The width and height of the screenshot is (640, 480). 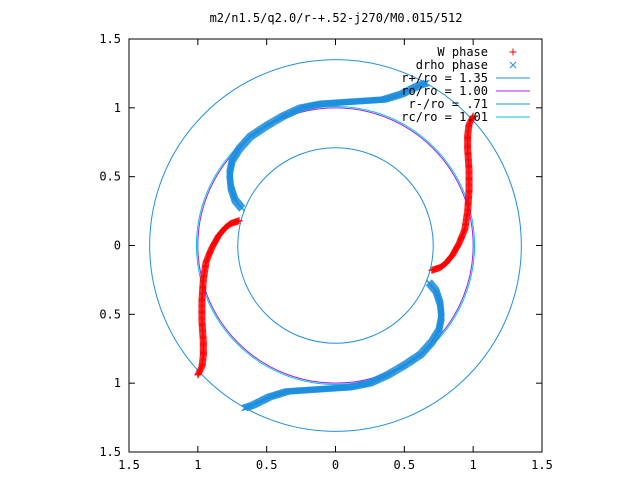 I want to click on legend-item-r-ro-71: r-/ro = .71, so click(x=469, y=104).